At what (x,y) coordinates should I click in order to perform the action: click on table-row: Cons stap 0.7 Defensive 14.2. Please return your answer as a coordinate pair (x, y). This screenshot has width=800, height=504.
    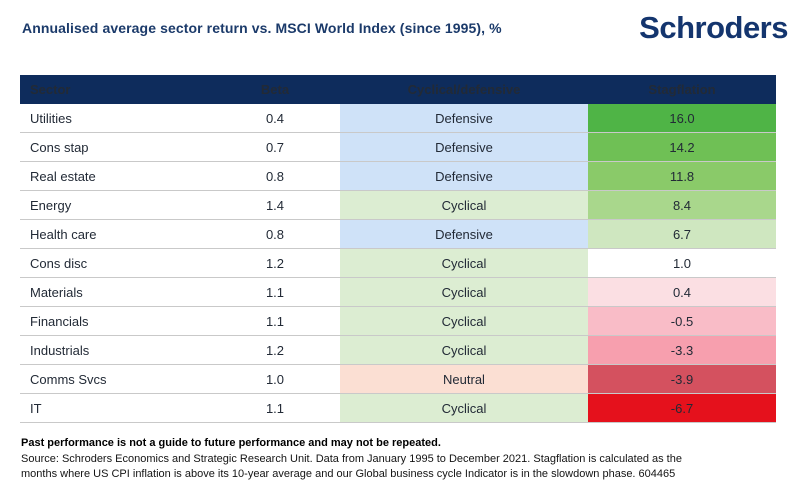
    Looking at the image, I should click on (398, 147).